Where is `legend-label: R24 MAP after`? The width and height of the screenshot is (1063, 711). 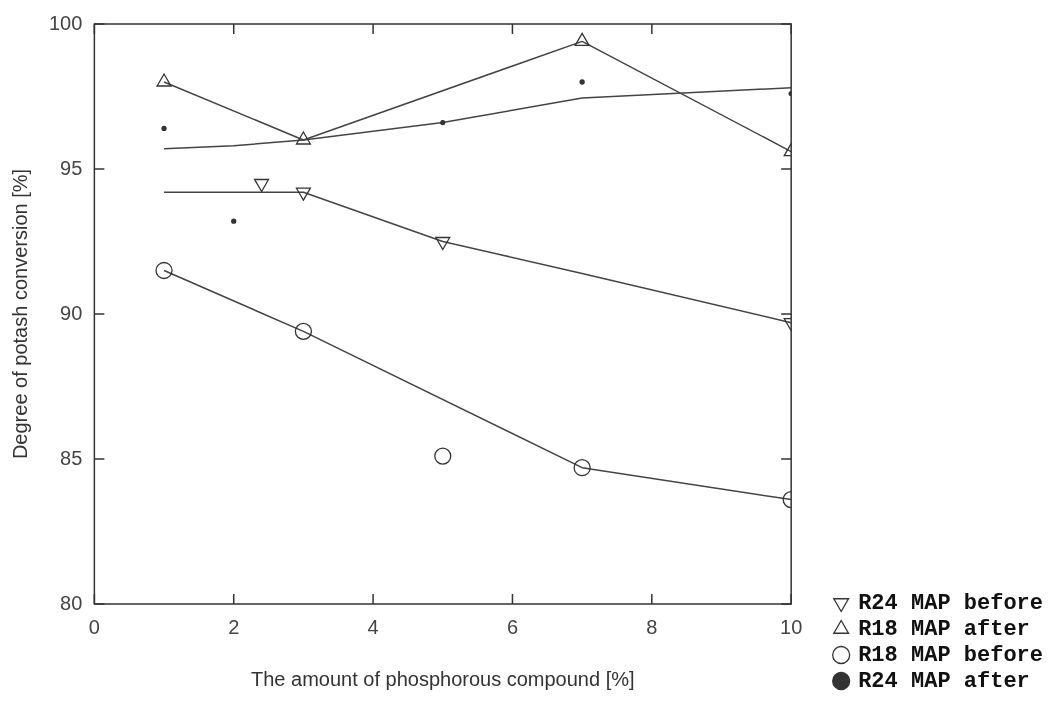
legend-label: R24 MAP after is located at coordinates (944, 681).